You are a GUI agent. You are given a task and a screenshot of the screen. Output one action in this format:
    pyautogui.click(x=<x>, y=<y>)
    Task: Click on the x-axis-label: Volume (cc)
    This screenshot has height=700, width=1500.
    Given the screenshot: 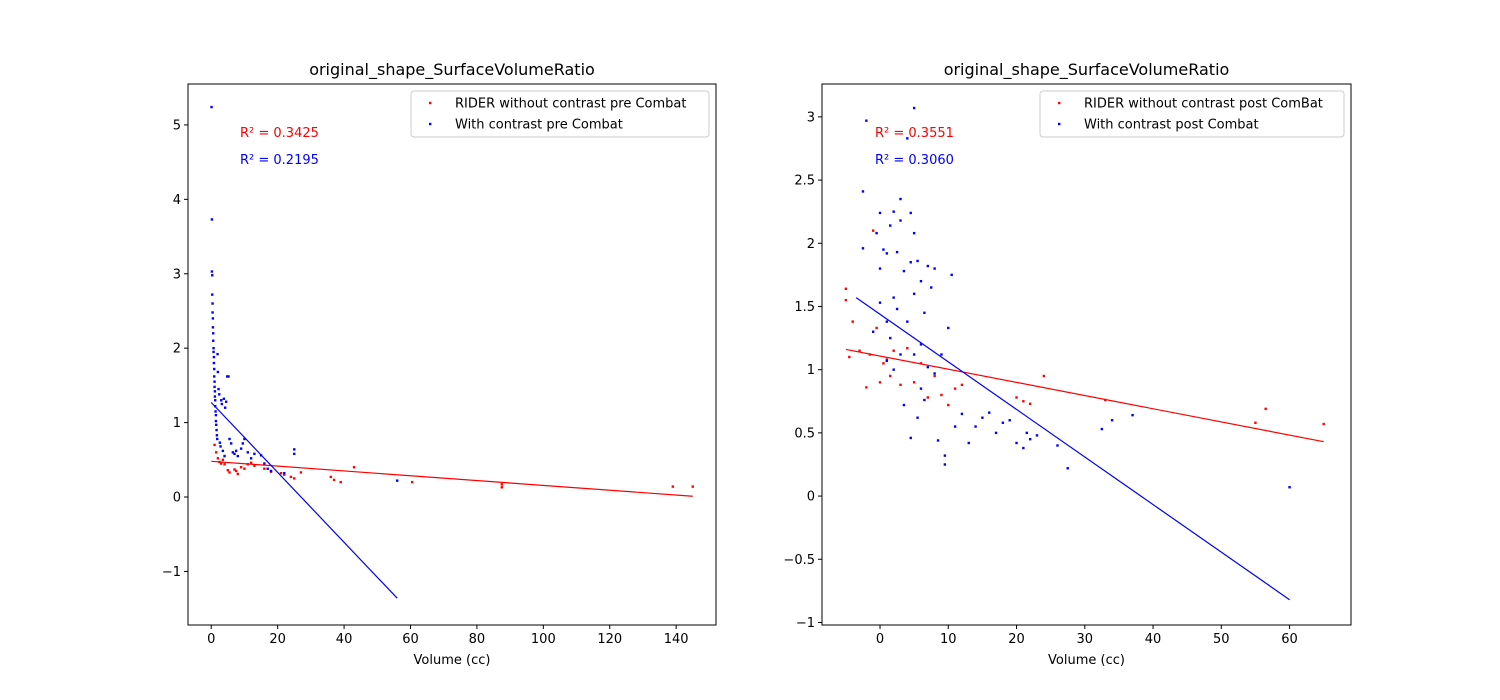 What is the action you would take?
    pyautogui.click(x=452, y=660)
    